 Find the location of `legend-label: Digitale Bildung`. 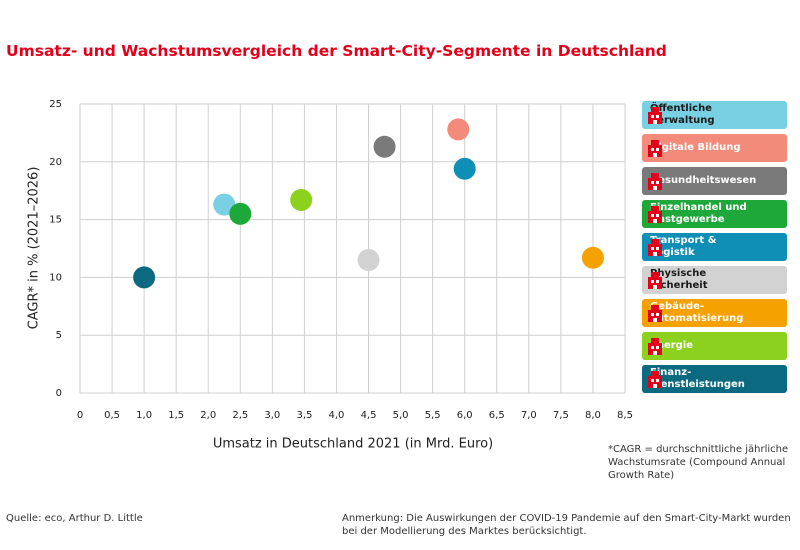

legend-label: Digitale Bildung is located at coordinates (695, 147).